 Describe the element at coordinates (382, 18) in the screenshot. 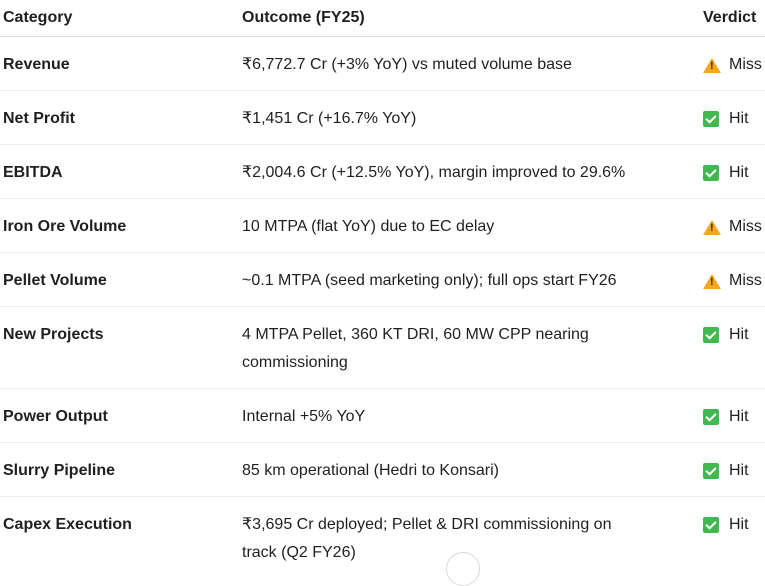

I see `table-header: Category Outcome (FY25) Verdict` at that location.